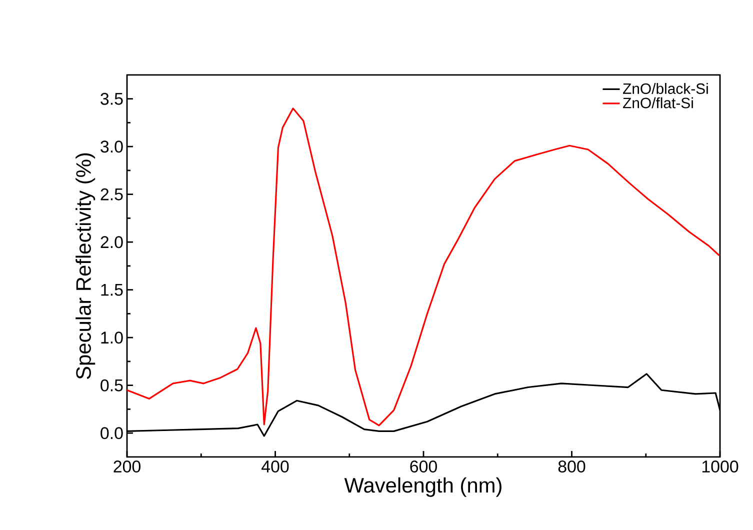  What do you see at coordinates (665, 88) in the screenshot?
I see `legend-label: ZnO/black-Si` at bounding box center [665, 88].